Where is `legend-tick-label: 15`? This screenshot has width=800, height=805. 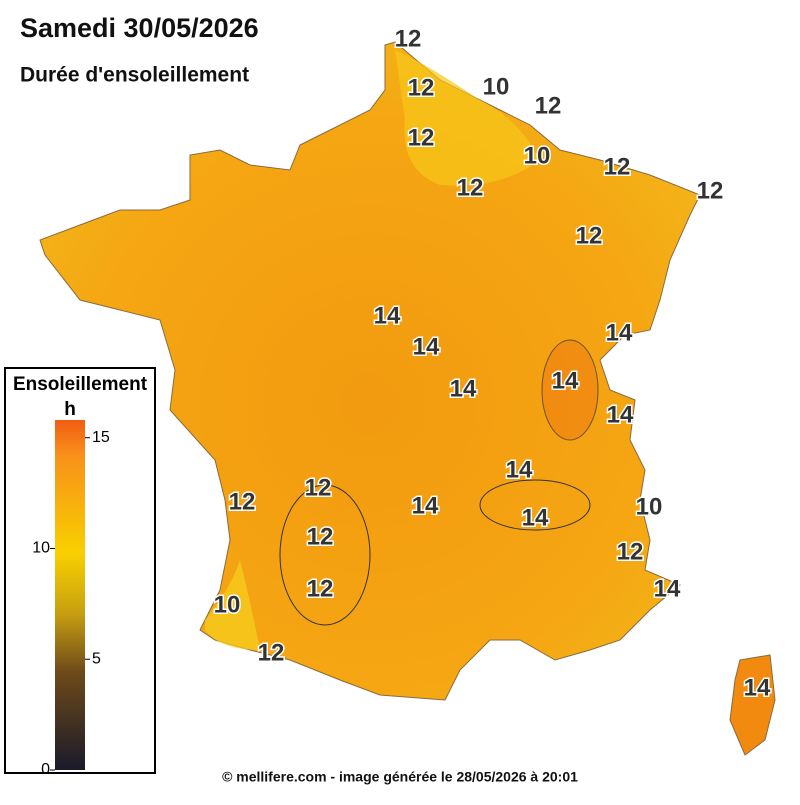 legend-tick-label: 15 is located at coordinates (101, 437).